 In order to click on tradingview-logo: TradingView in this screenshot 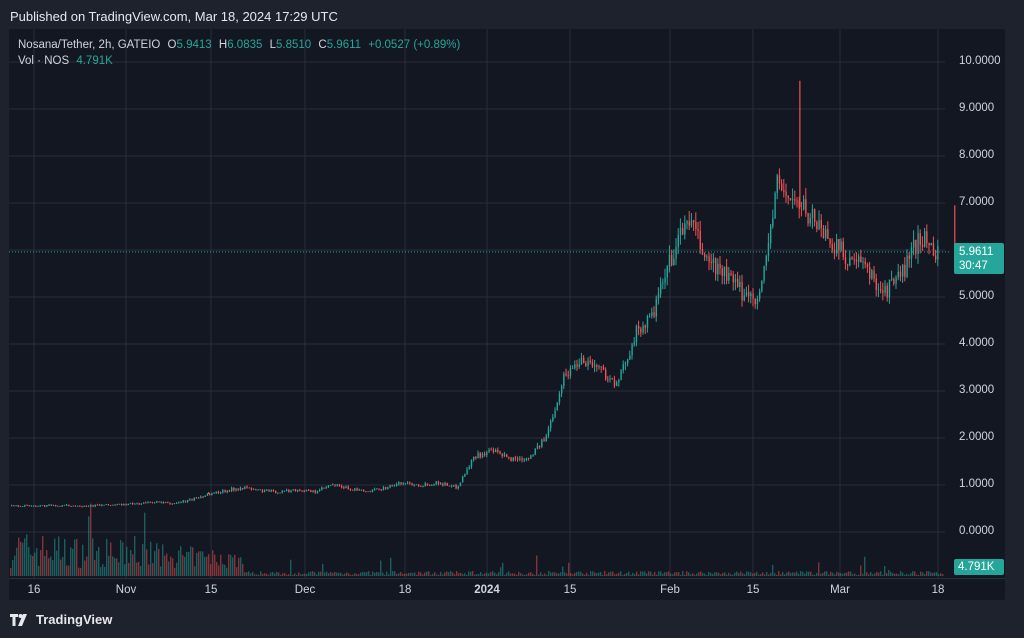, I will do `click(61, 619)`.